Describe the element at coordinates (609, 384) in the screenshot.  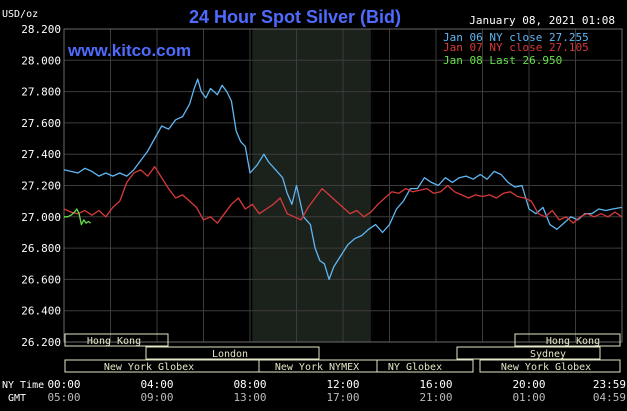
I see `x-tick-label-ny: 23:59` at that location.